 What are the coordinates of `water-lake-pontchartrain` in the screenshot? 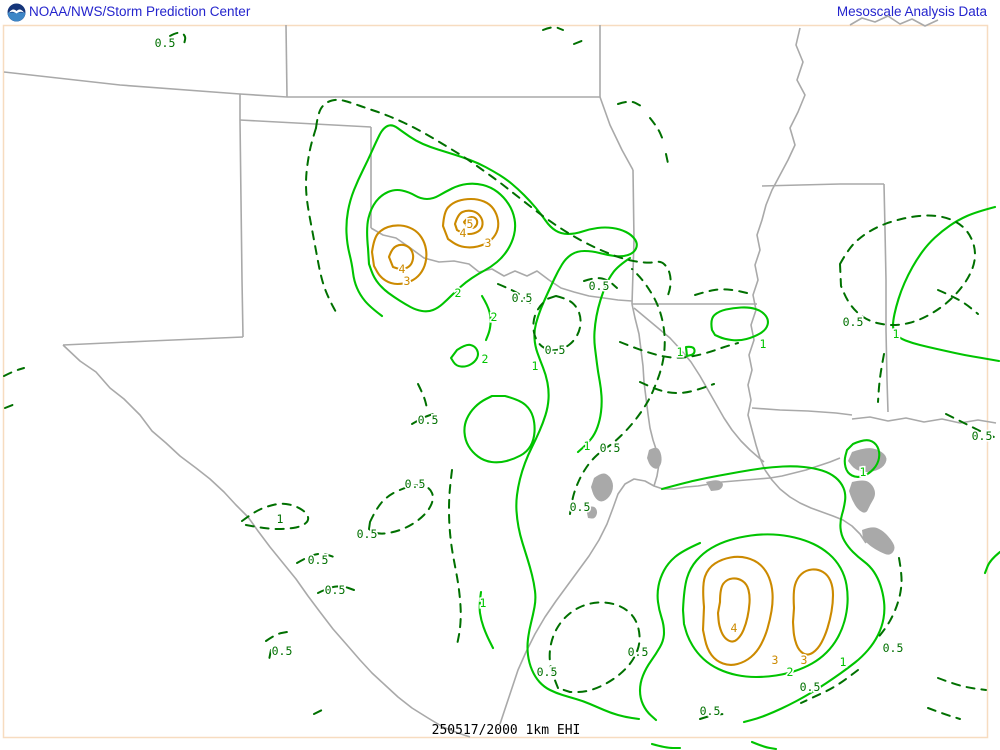 It's located at (867, 460).